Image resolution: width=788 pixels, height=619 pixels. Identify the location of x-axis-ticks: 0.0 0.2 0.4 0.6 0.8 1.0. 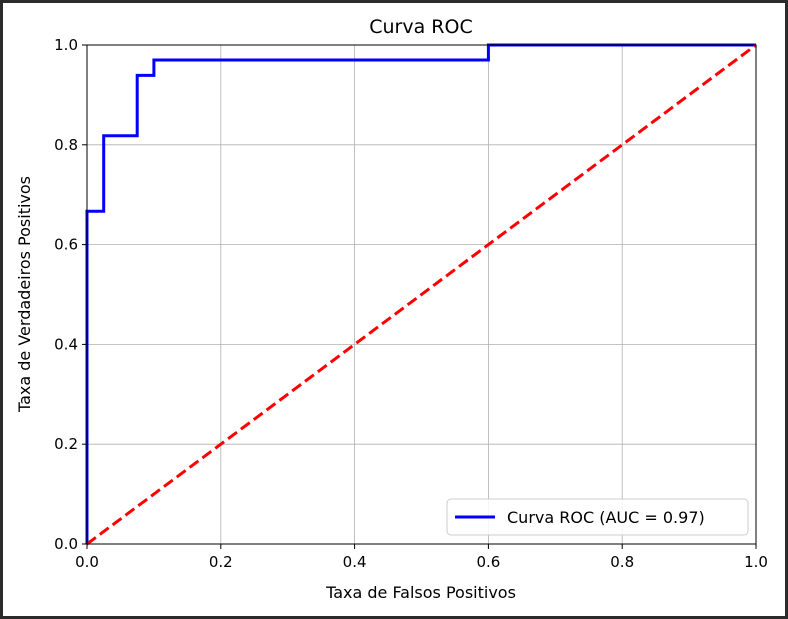
(421, 557).